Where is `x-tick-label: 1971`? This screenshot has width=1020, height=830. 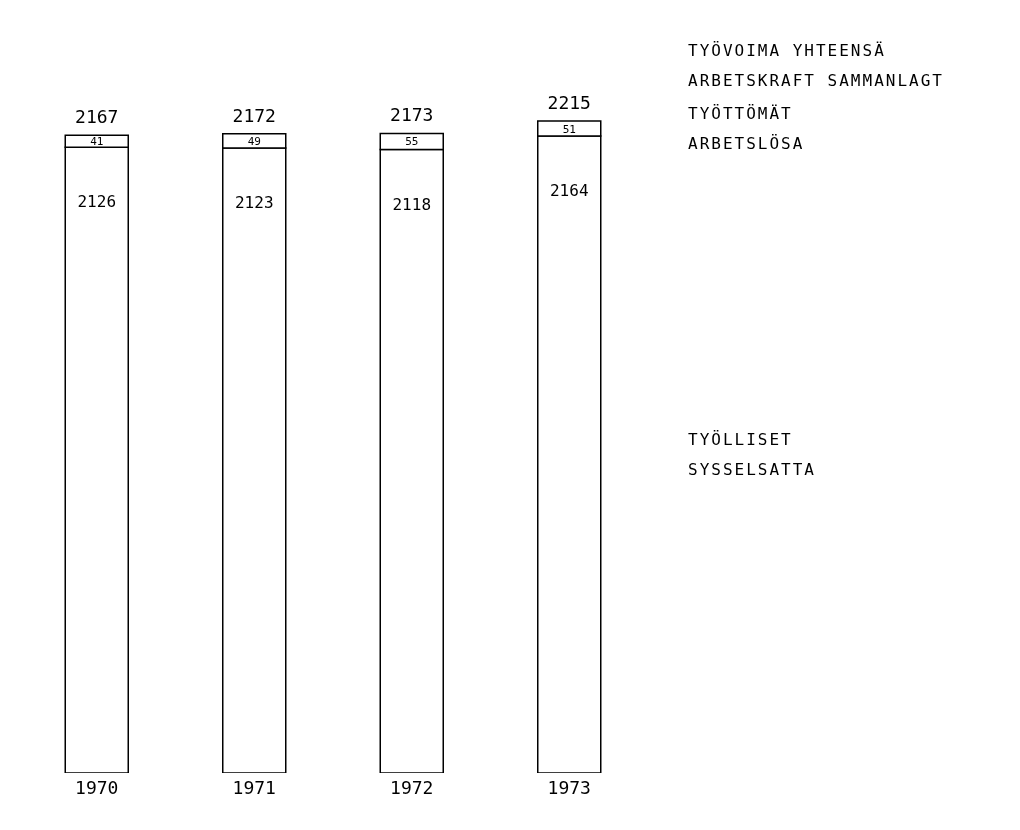
x-tick-label: 1971 is located at coordinates (254, 787).